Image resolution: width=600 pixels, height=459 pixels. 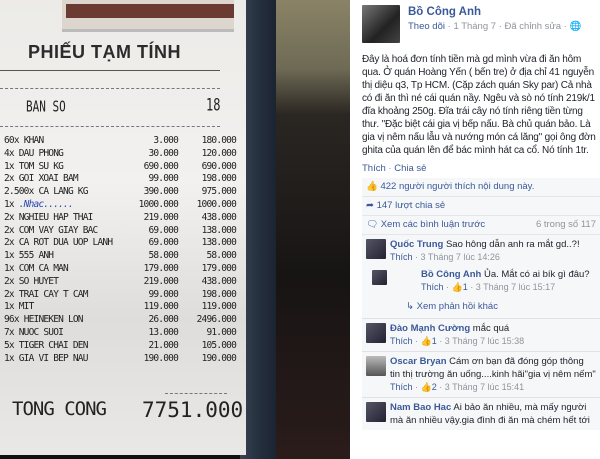 What do you see at coordinates (219, 345) in the screenshot?
I see `item-total: 105.000` at bounding box center [219, 345].